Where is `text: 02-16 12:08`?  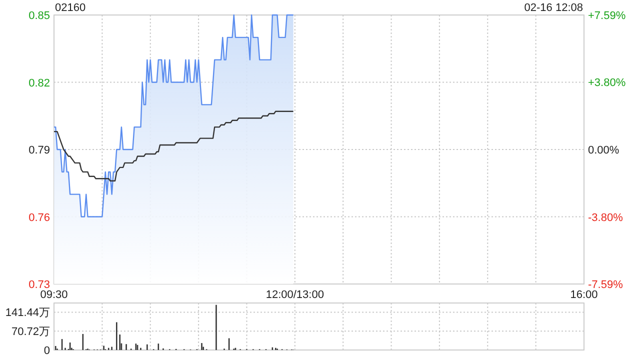 text: 02-16 12:08 is located at coordinates (553, 8).